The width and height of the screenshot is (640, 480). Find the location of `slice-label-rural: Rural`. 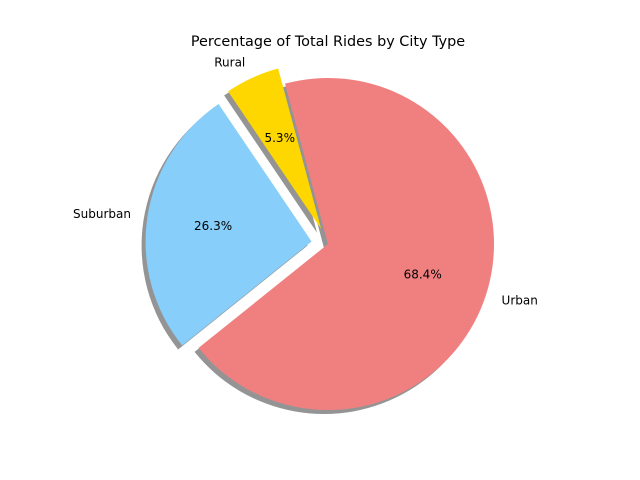

slice-label-rural: Rural is located at coordinates (229, 62).